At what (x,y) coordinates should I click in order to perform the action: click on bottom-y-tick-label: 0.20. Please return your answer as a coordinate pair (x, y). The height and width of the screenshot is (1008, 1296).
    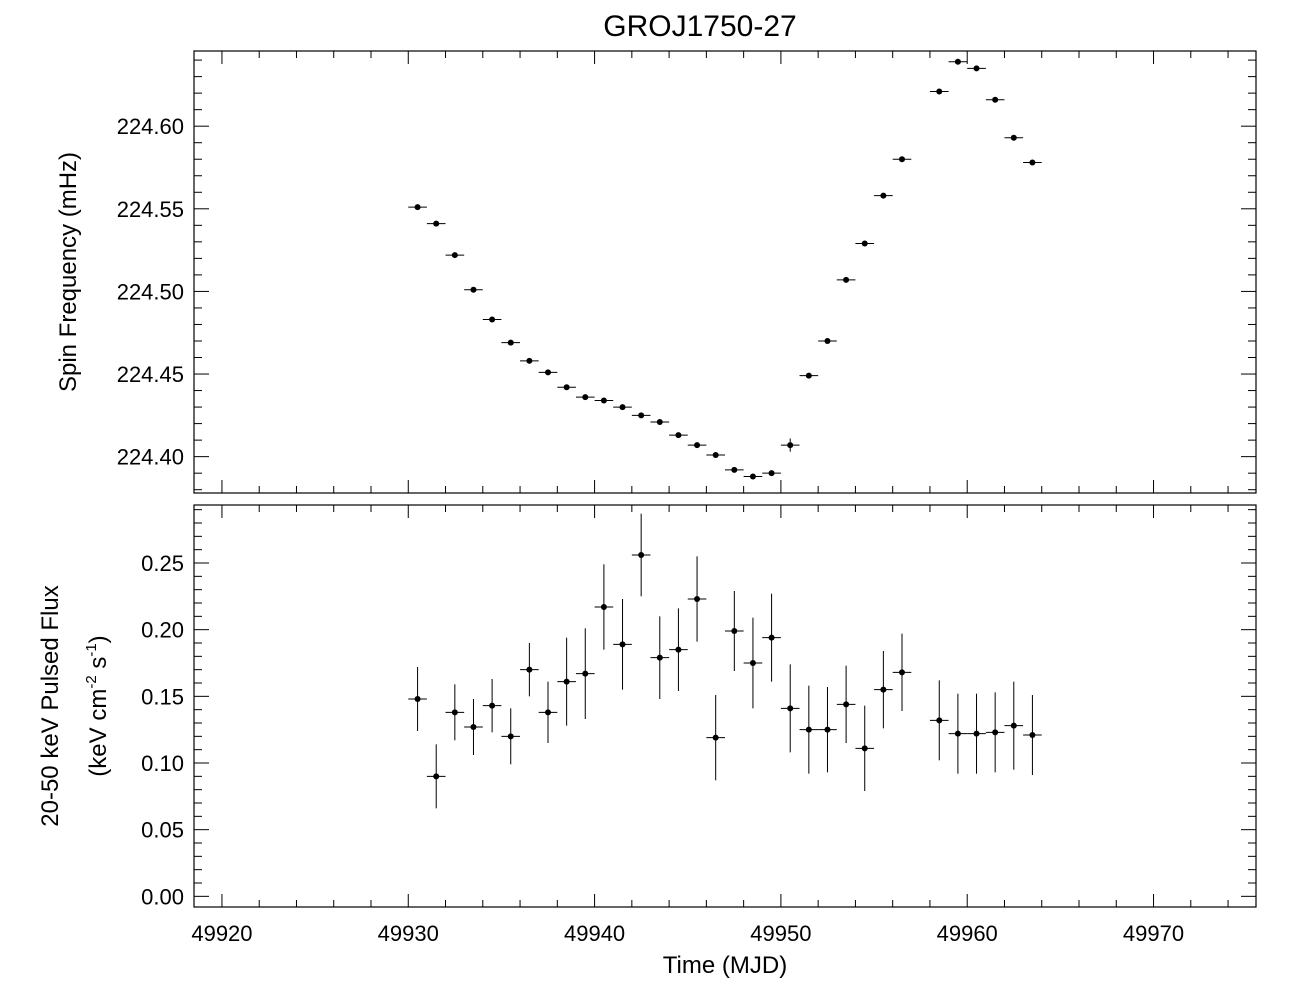
    Looking at the image, I should click on (162, 630).